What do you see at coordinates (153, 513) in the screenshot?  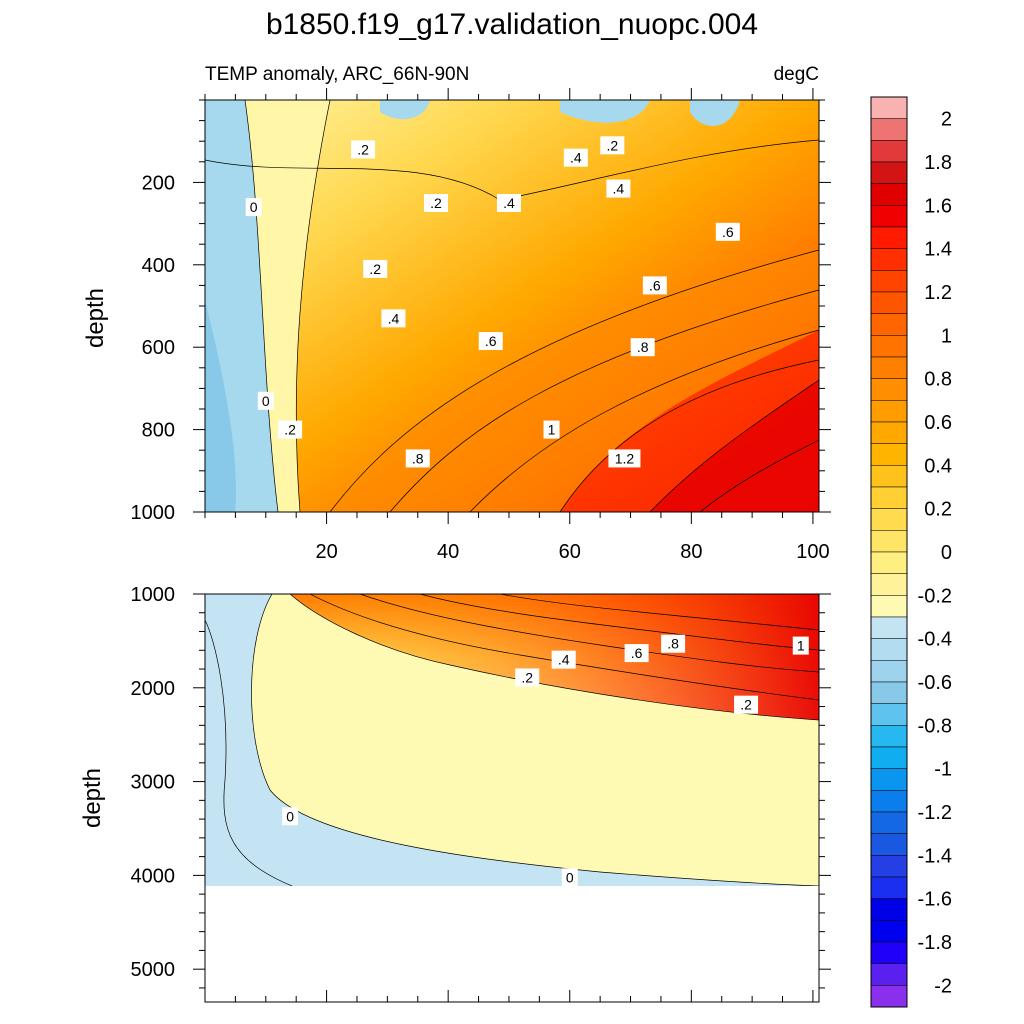 I see `upper-y-tick-label: 1000` at bounding box center [153, 513].